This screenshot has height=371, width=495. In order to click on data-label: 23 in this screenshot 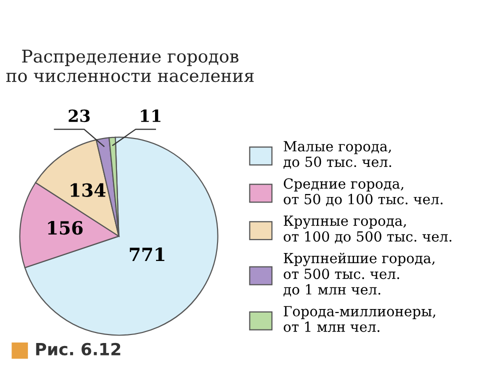, I will do `click(79, 115)`.